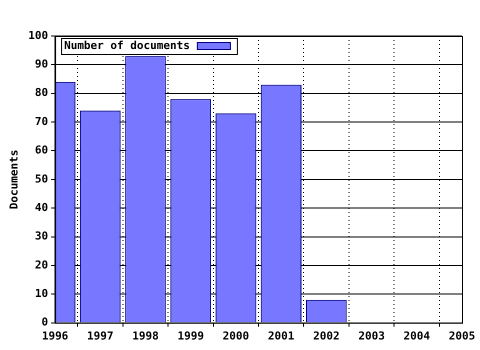  Describe the element at coordinates (41, 64) in the screenshot. I see `y-tick-label: 90` at that location.